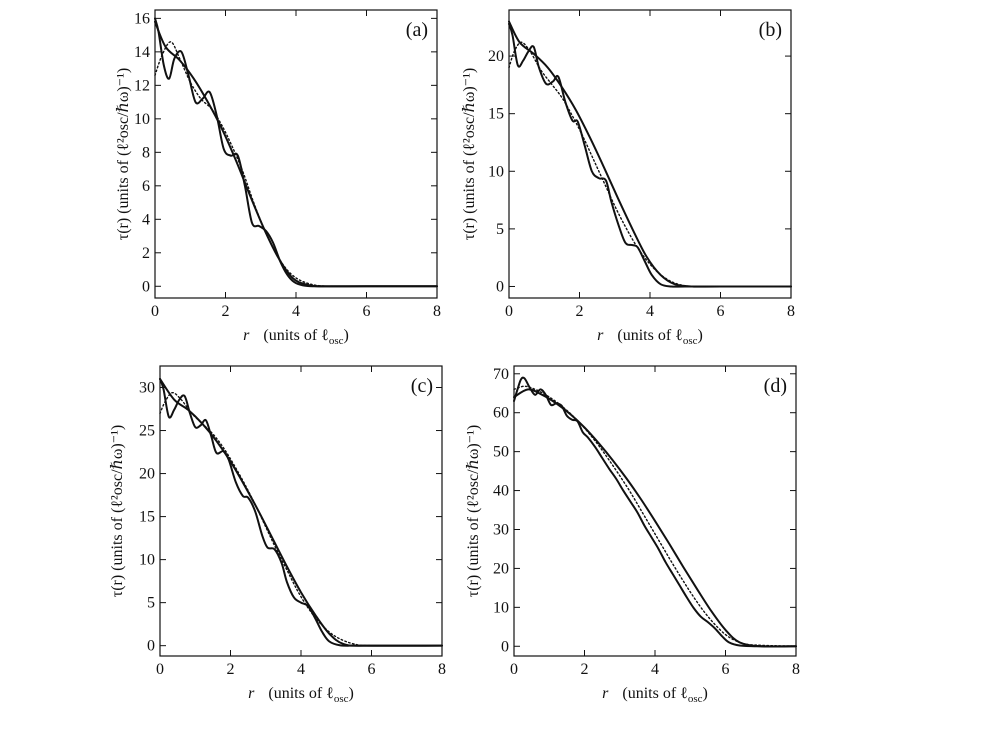 The height and width of the screenshot is (750, 1000). Describe the element at coordinates (147, 474) in the screenshot. I see `panel-c-ytick-label-4: 20` at that location.